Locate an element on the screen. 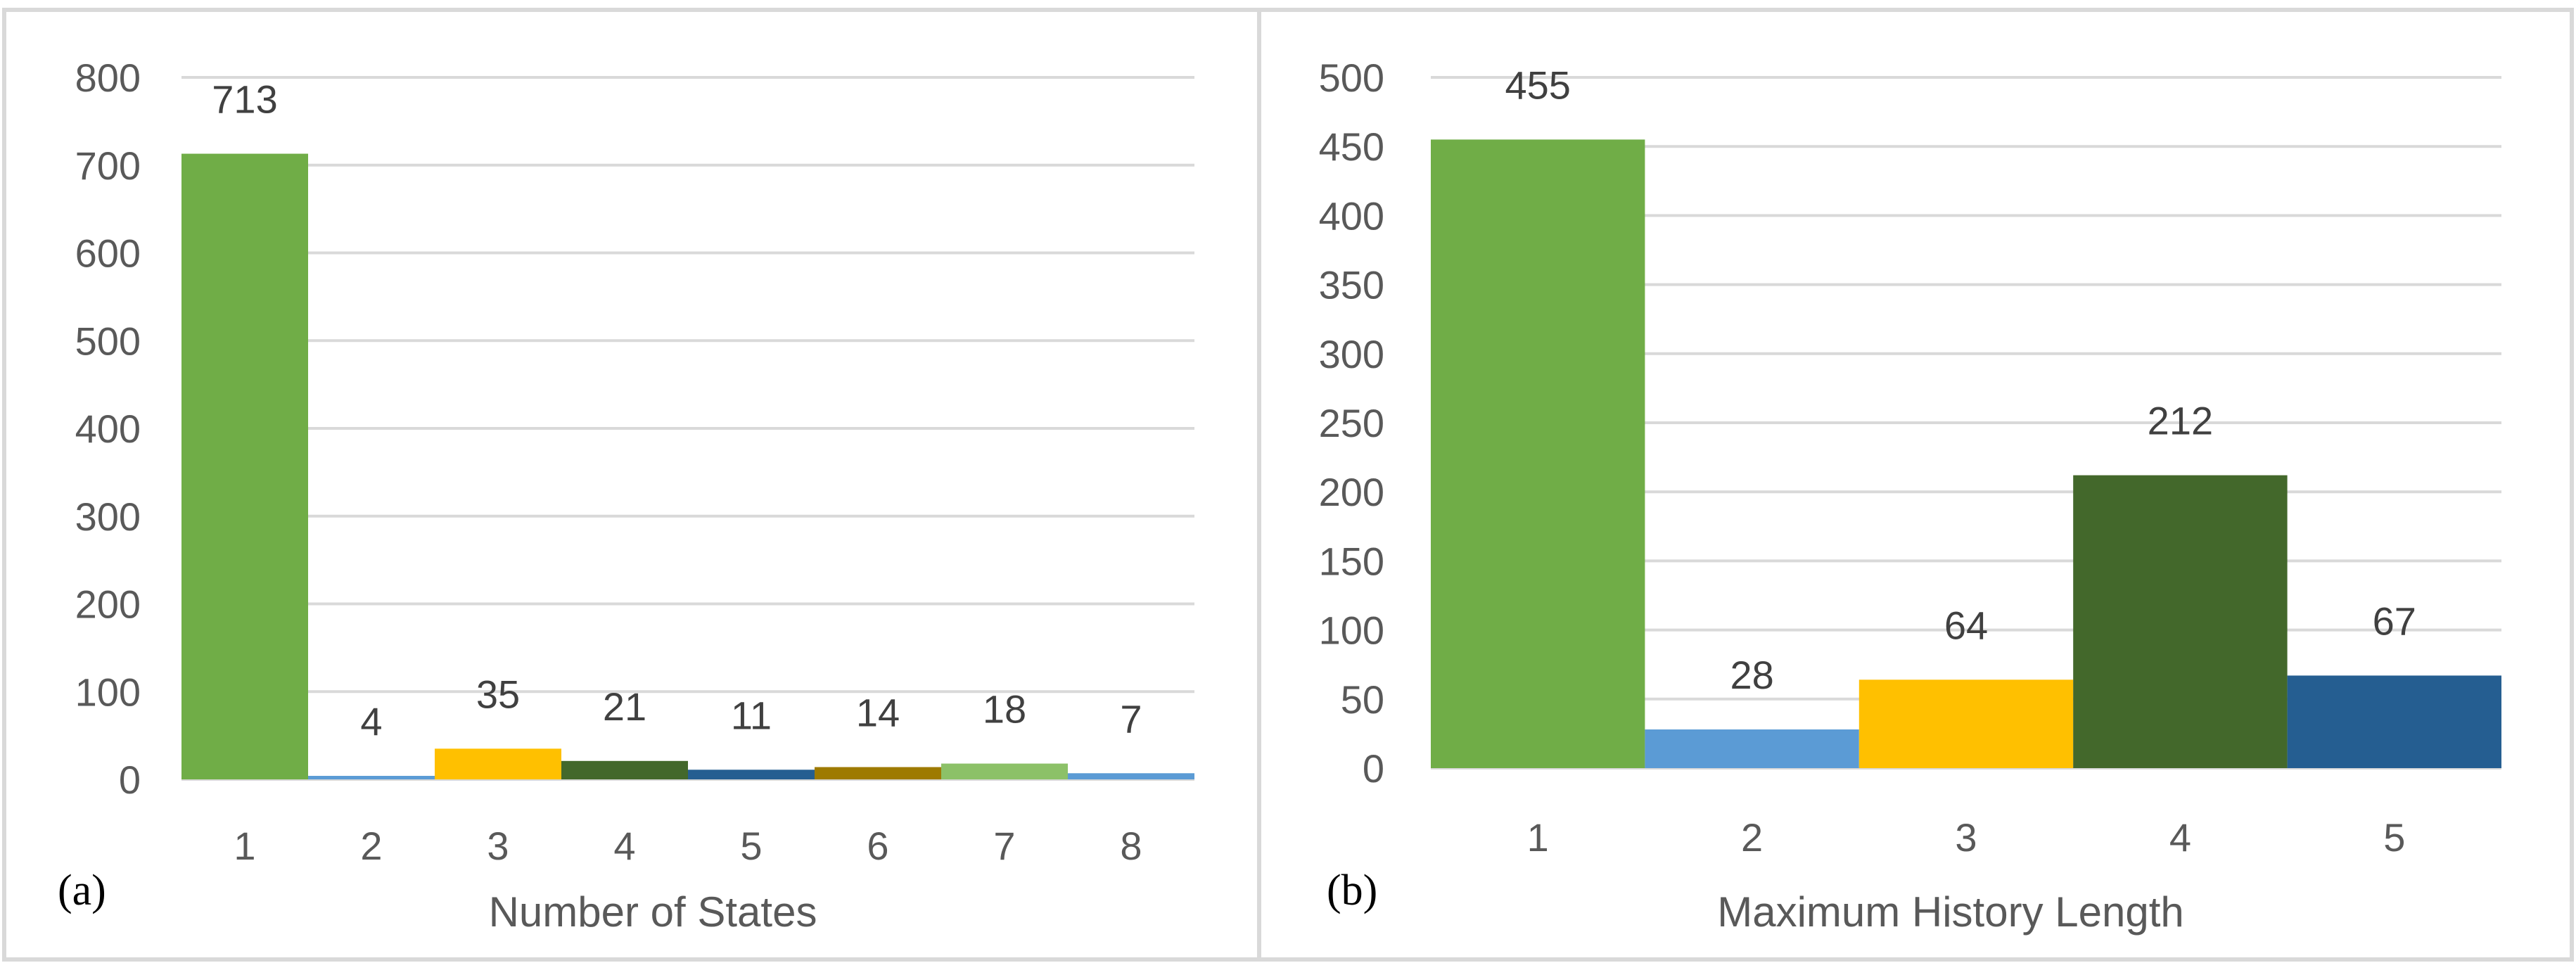  chart-a-x-tick-labels: 1 2 3 4 5 6 7 8 is located at coordinates (688, 846).